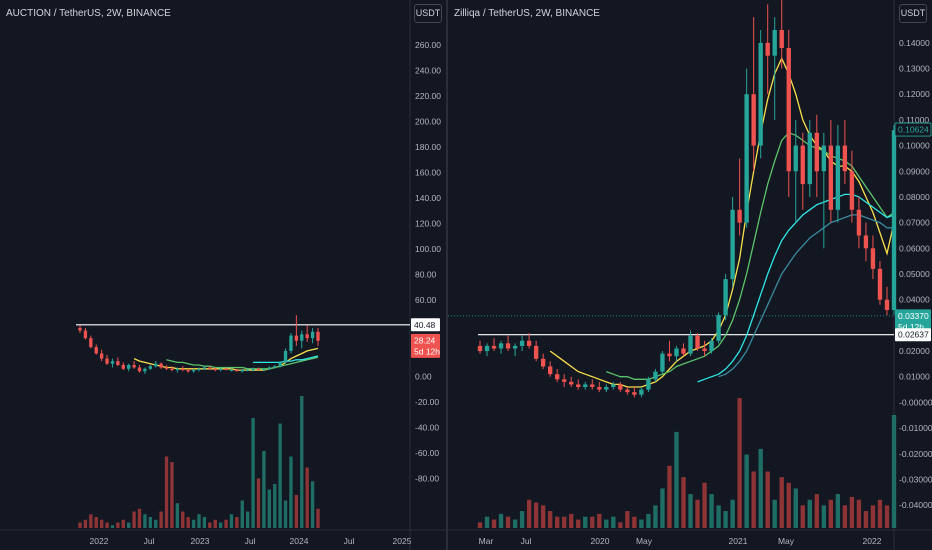 This screenshot has width=932, height=550. Describe the element at coordinates (426, 300) in the screenshot. I see `y-tick-label: 60.00` at that location.